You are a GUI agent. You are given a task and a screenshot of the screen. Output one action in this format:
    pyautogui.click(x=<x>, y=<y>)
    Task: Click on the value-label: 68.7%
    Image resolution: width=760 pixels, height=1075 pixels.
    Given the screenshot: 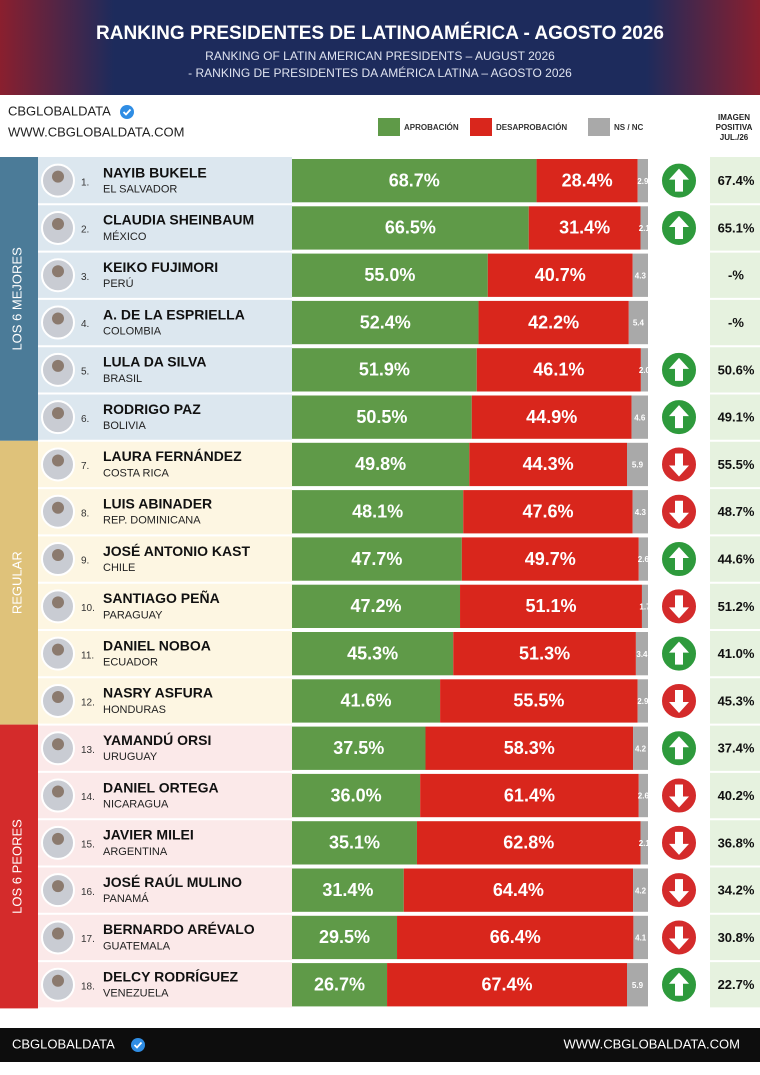 What is the action you would take?
    pyautogui.click(x=414, y=180)
    